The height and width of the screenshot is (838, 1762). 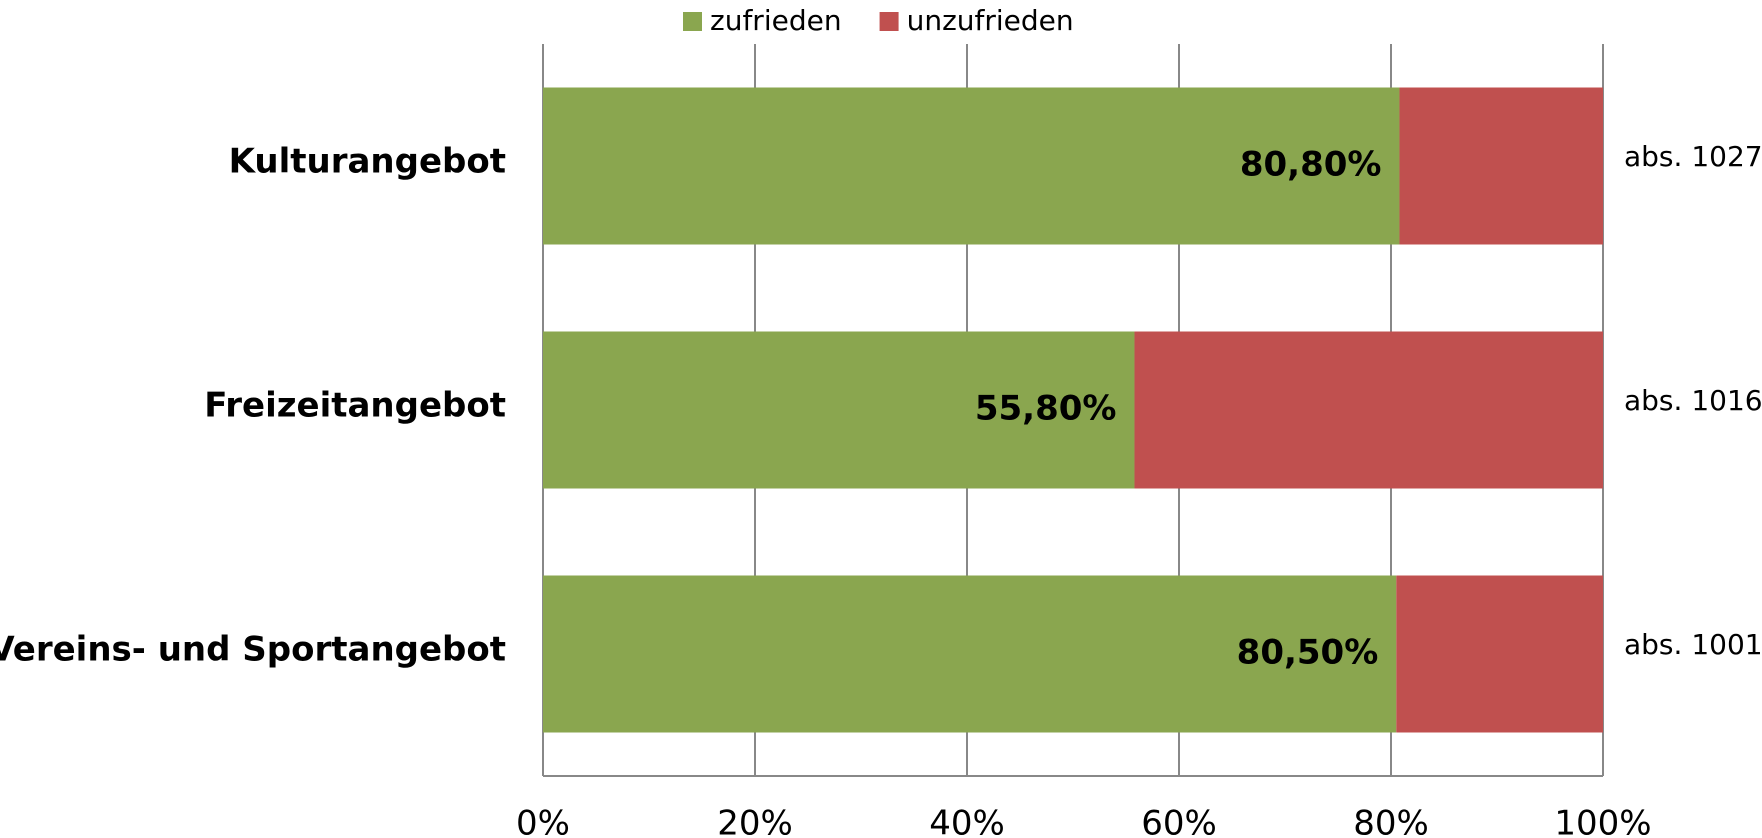 I want to click on value-label: 80,80%, so click(x=1311, y=165).